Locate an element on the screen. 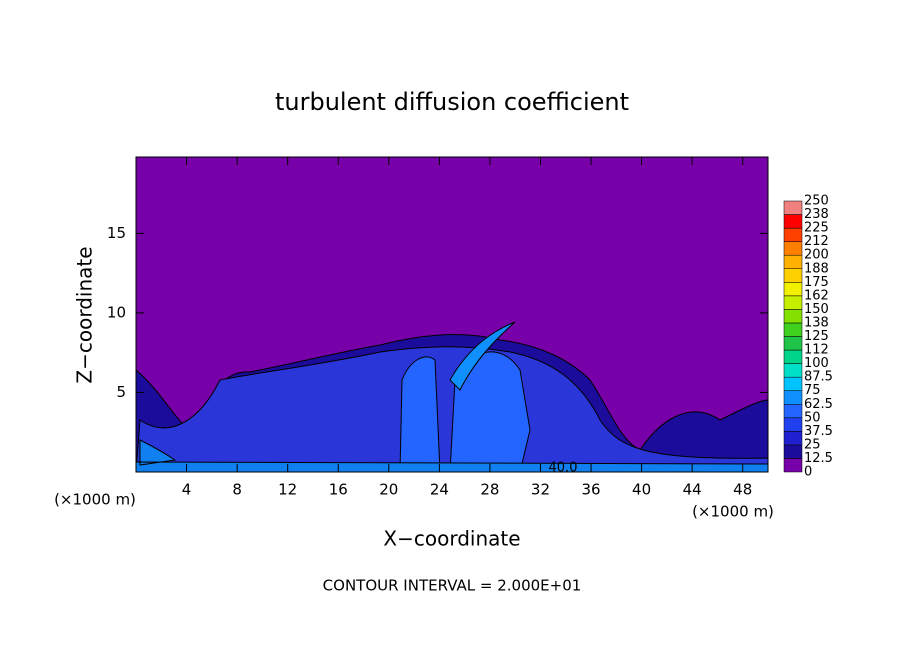 This screenshot has height=654, width=904. colorbar-label: 238 is located at coordinates (816, 214).